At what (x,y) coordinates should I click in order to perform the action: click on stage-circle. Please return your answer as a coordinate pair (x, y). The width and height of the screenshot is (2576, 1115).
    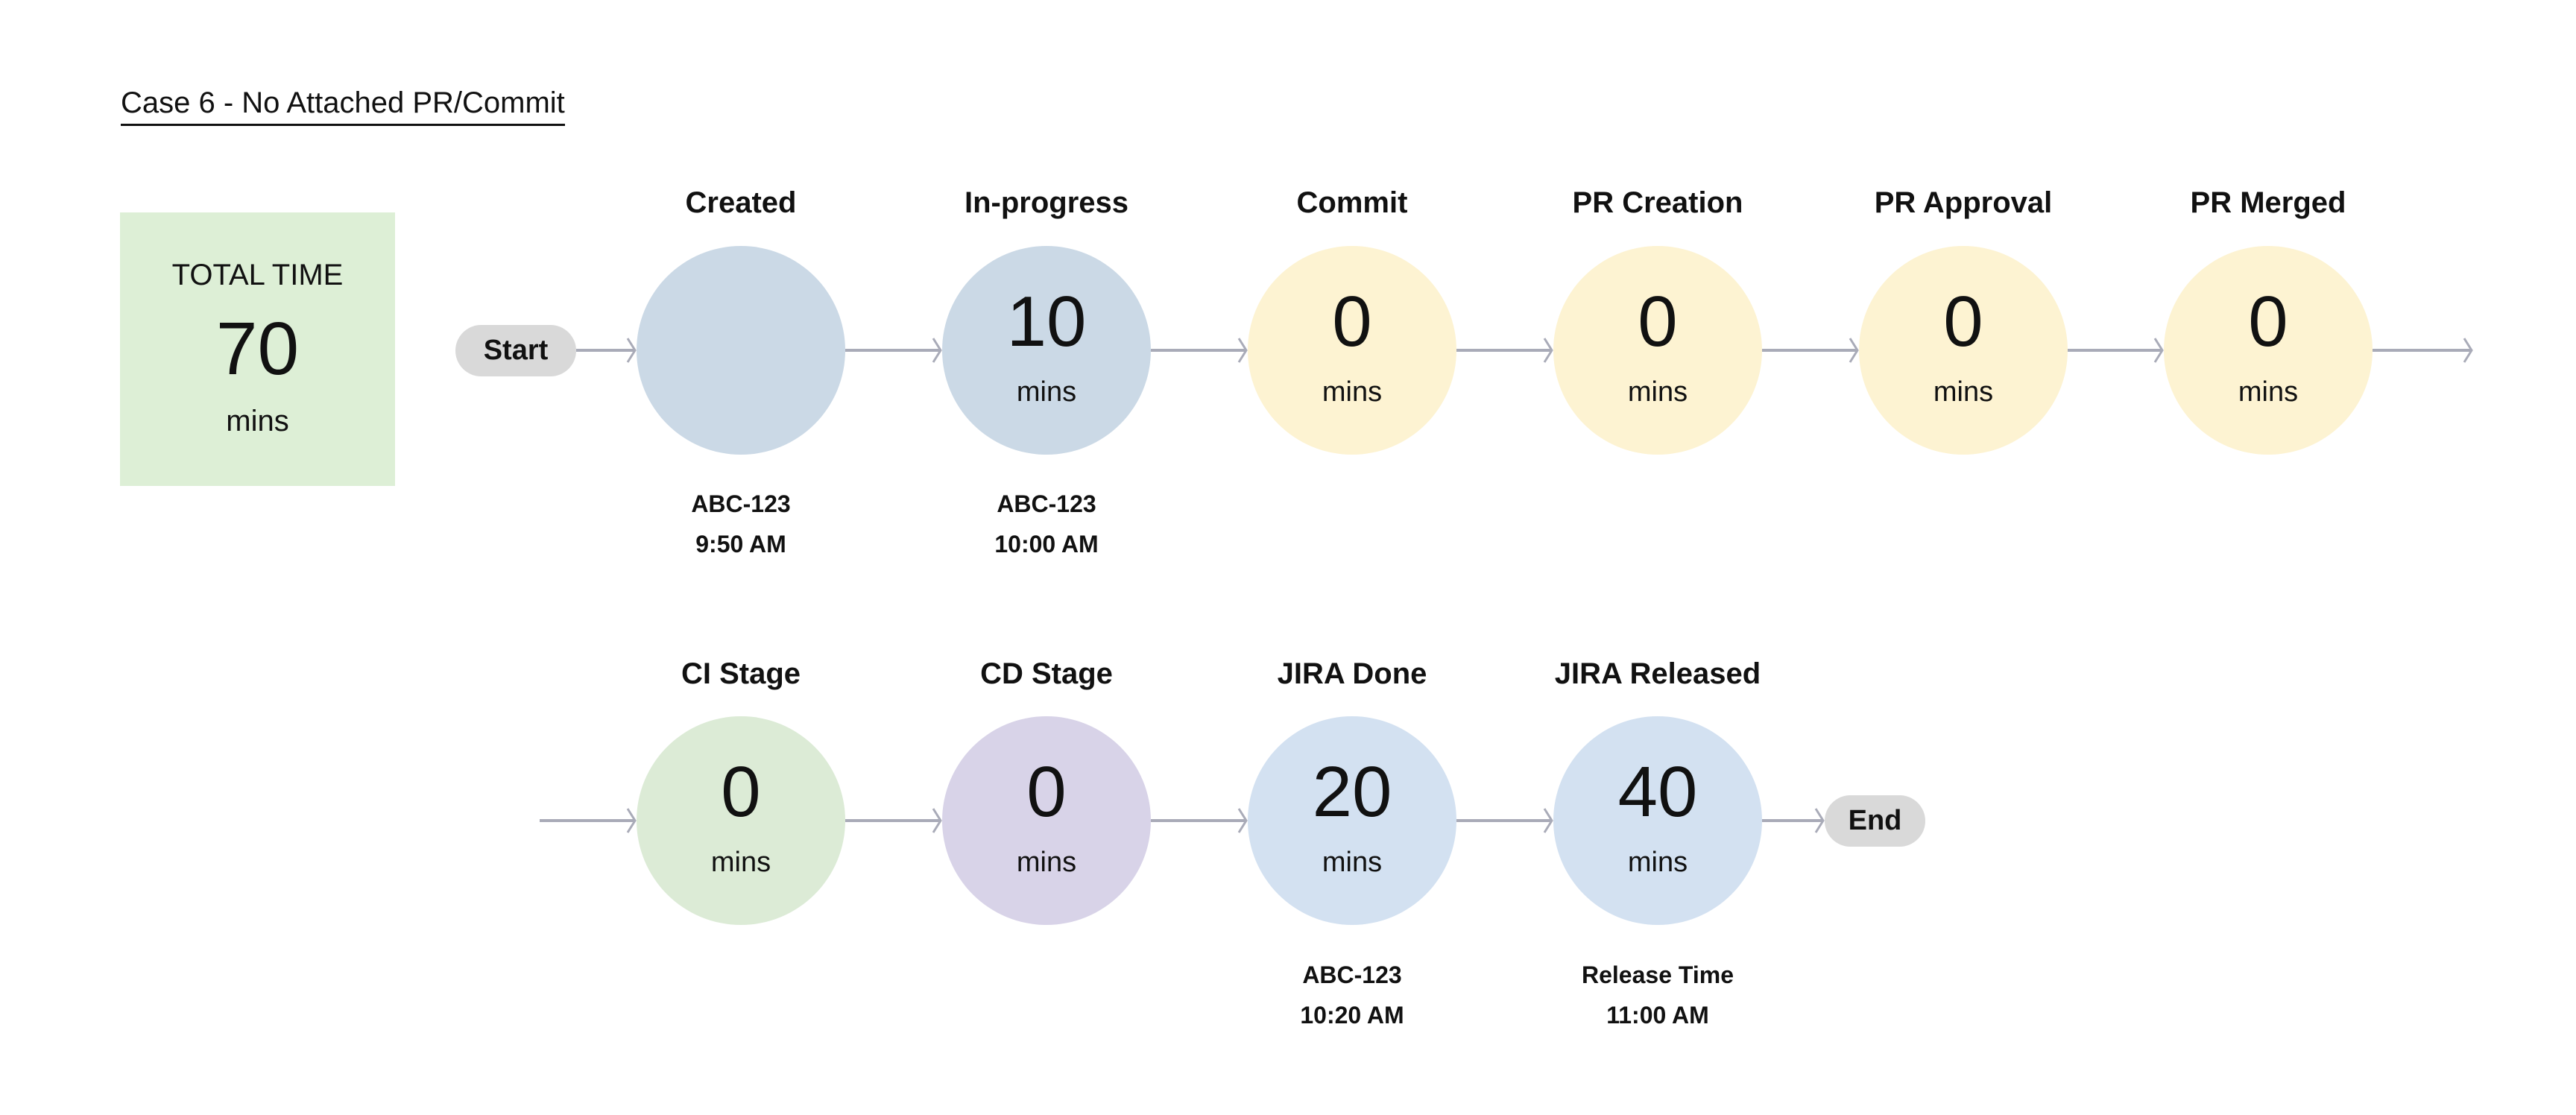
    Looking at the image, I should click on (741, 350).